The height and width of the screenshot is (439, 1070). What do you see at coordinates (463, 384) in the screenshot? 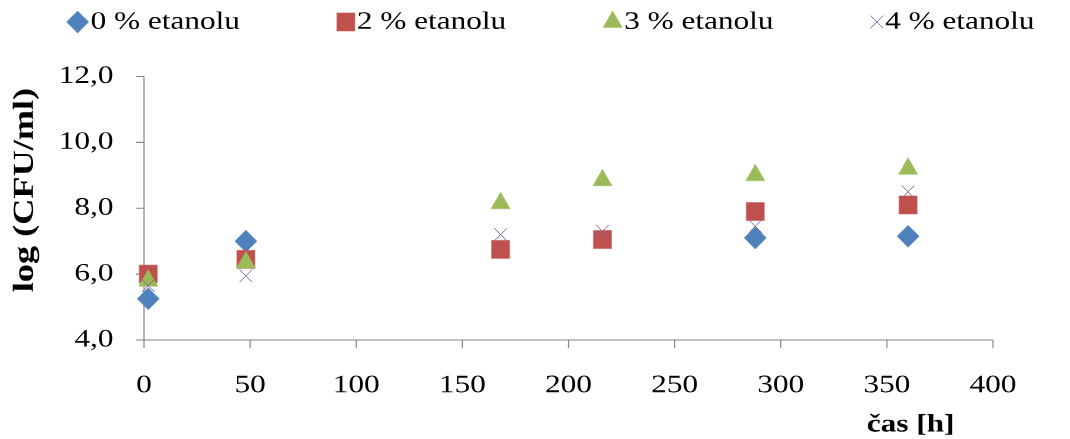
I see `x-tick-label: 150` at bounding box center [463, 384].